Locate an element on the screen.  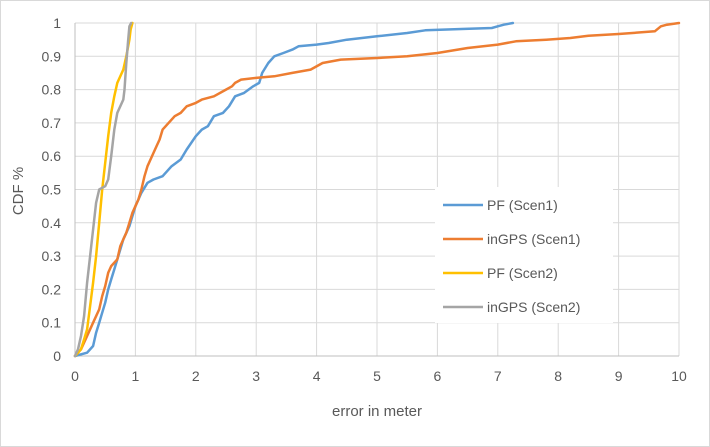
x-tick-label: 7 is located at coordinates (498, 376).